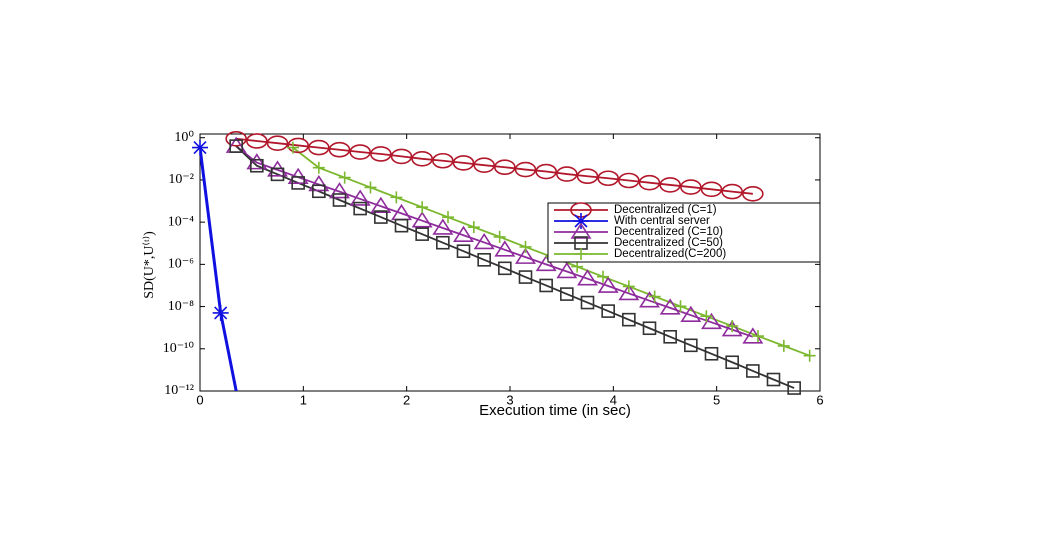 Image resolution: width=1038 pixels, height=554 pixels. Describe the element at coordinates (219, 269) in the screenshot. I see `series-line` at that location.